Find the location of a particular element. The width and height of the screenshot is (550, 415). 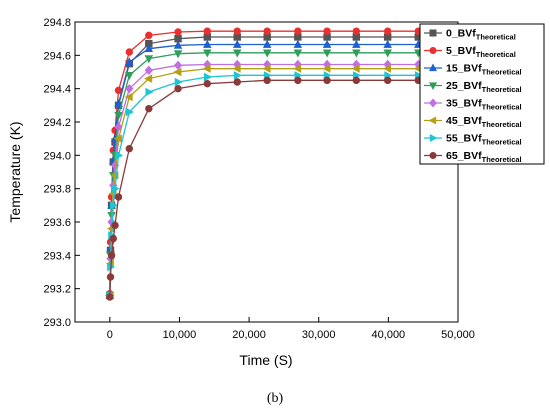

legend-label: 35_BVfTheoretical is located at coordinates (484, 105).